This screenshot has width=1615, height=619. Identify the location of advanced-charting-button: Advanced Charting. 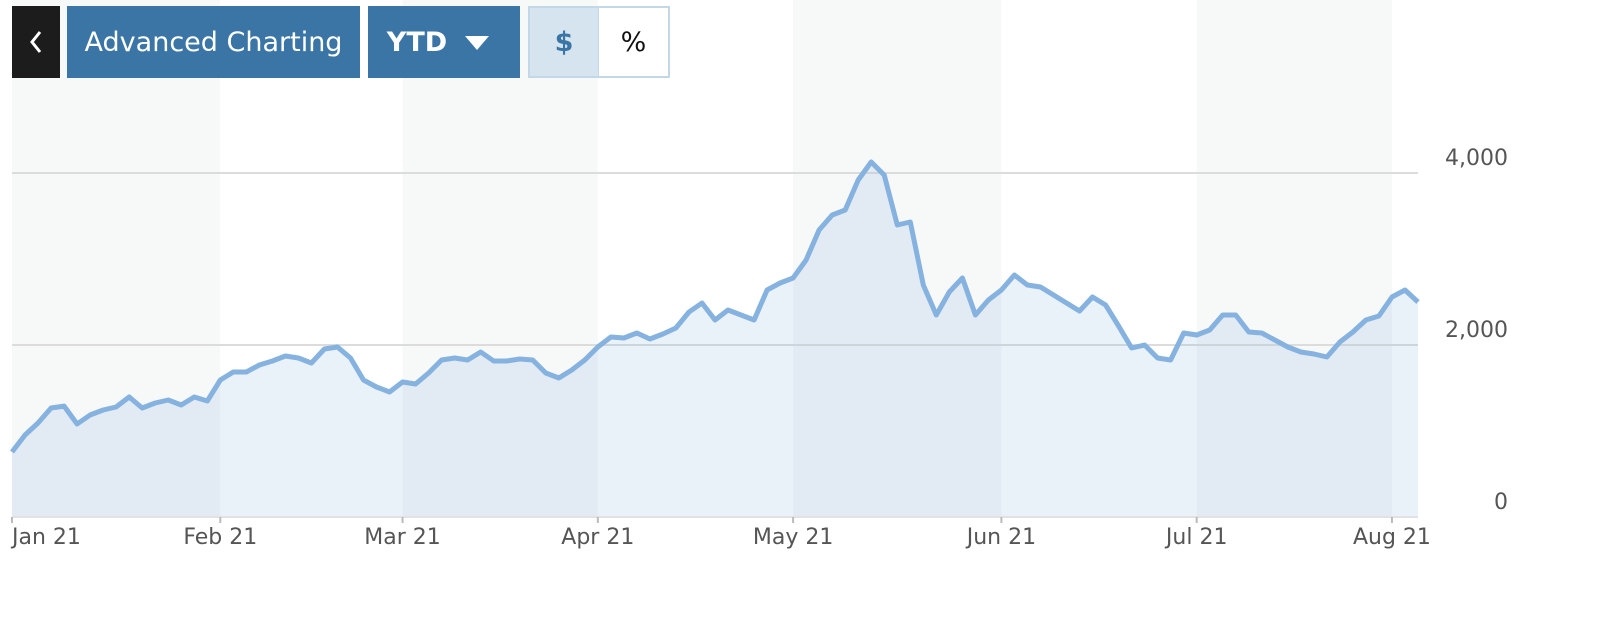
(213, 42).